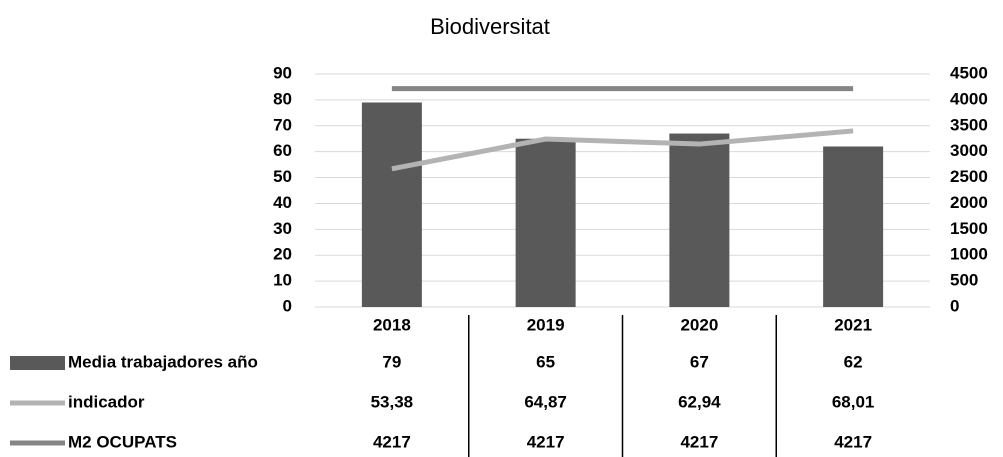  I want to click on y-tick-label: 60, so click(282, 150).